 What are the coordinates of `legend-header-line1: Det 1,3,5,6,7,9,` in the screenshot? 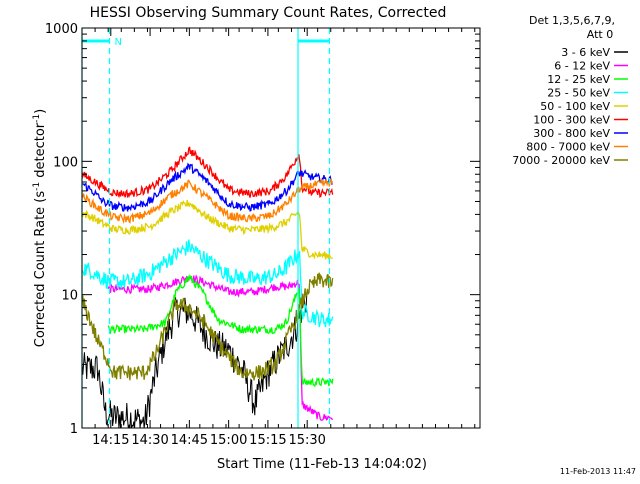 It's located at (572, 20).